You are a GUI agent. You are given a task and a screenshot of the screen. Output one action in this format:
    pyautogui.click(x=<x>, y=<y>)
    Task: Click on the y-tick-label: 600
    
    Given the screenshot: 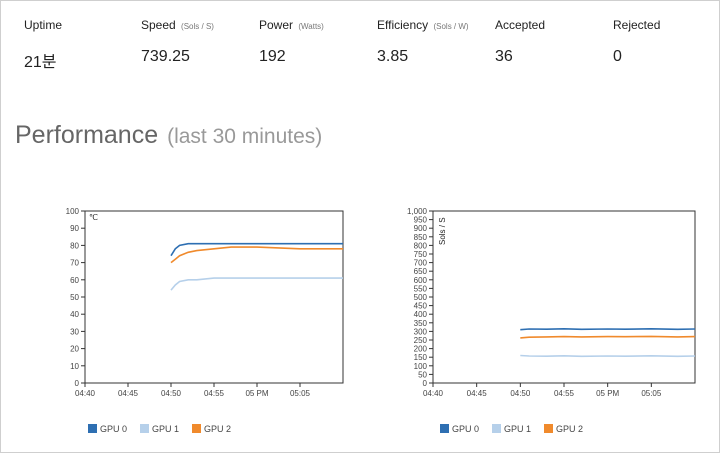 What is the action you would take?
    pyautogui.click(x=421, y=280)
    